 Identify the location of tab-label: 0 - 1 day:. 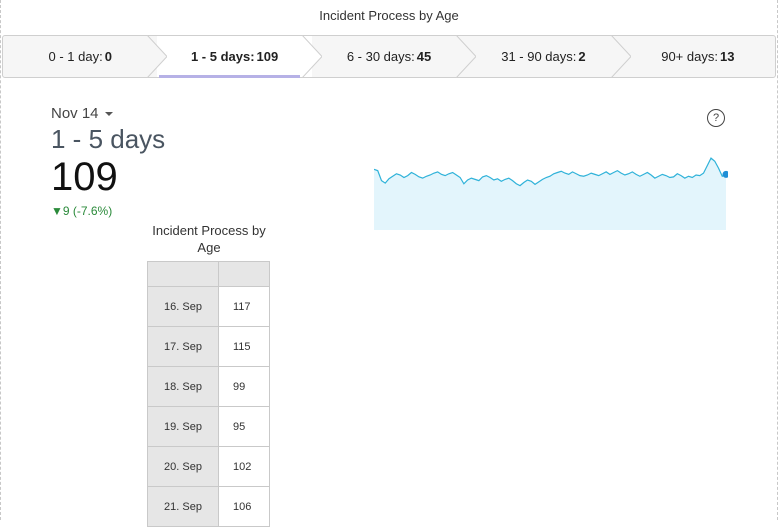
(75, 56).